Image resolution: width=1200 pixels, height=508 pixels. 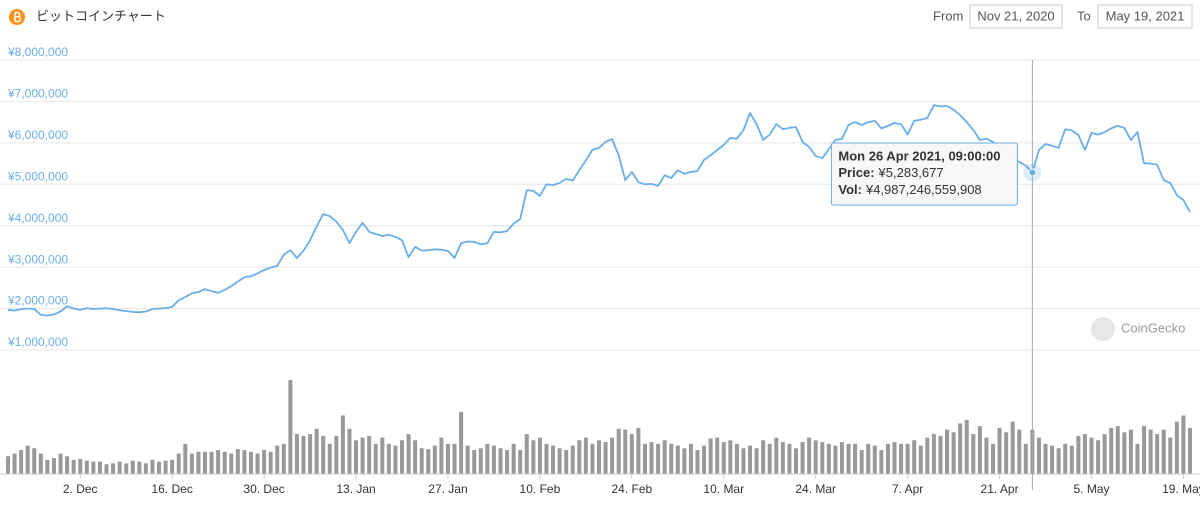 I want to click on x-tick-label: 21. Apr, so click(x=1000, y=489).